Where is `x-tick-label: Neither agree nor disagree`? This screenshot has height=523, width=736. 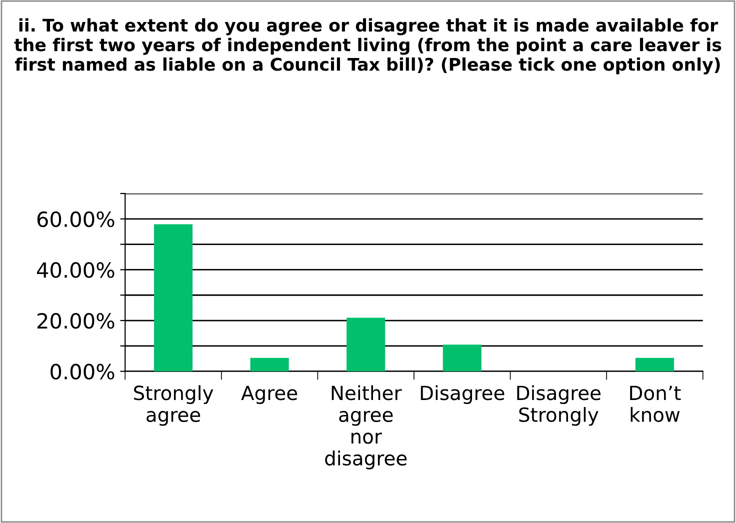
x-tick-label: Neither agree nor disagree is located at coordinates (366, 427).